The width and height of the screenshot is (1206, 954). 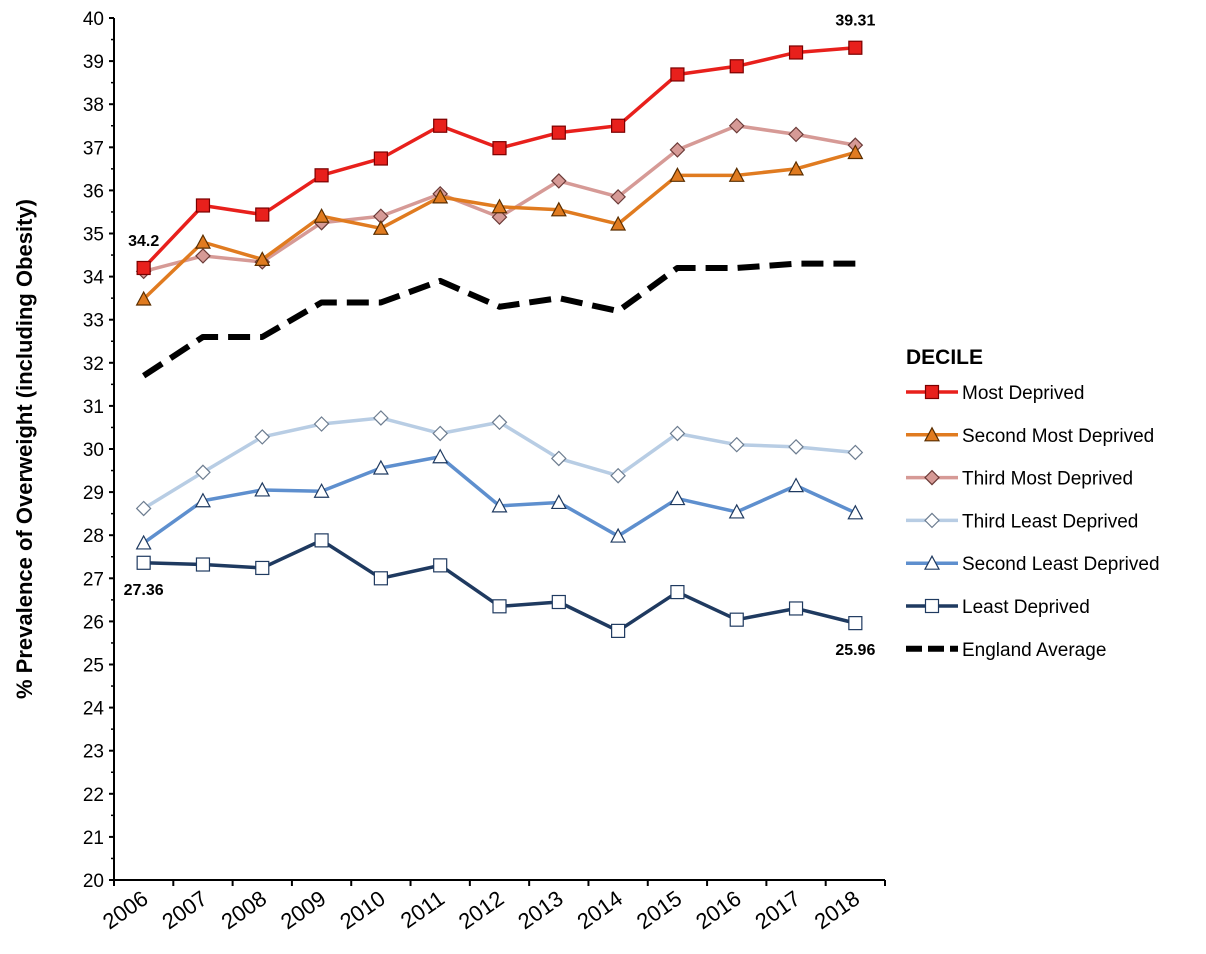 What do you see at coordinates (93, 450) in the screenshot?
I see `y-tick-label: 30` at bounding box center [93, 450].